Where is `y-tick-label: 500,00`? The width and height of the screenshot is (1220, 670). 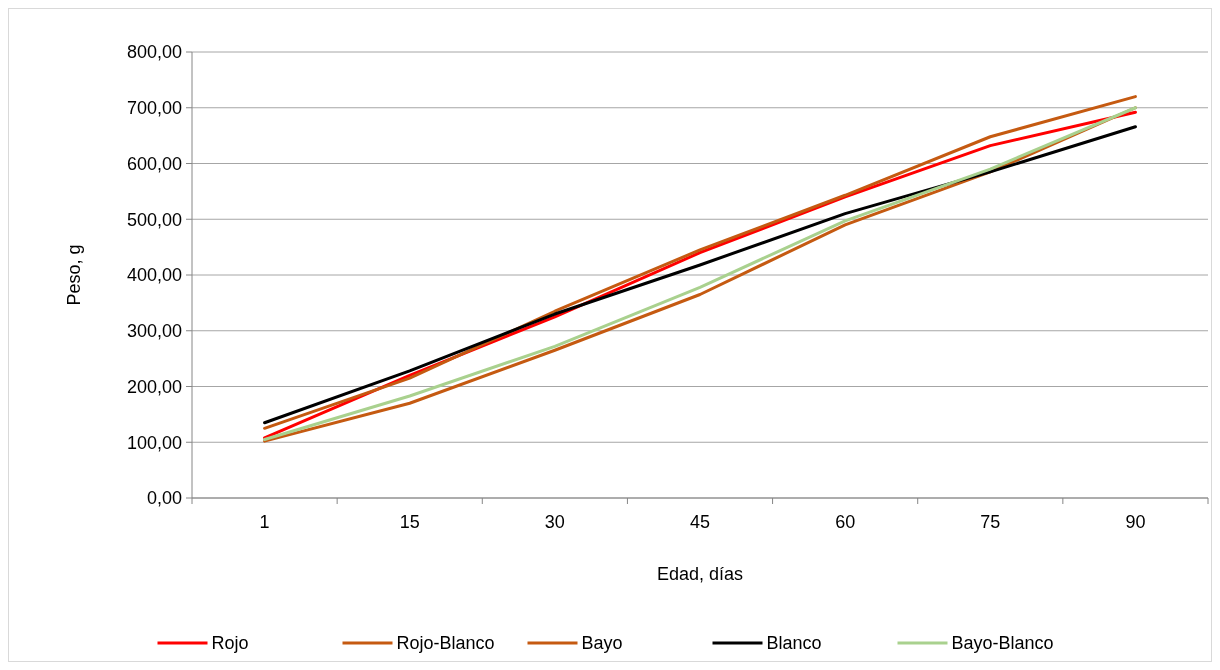
y-tick-label: 500,00 is located at coordinates (154, 219).